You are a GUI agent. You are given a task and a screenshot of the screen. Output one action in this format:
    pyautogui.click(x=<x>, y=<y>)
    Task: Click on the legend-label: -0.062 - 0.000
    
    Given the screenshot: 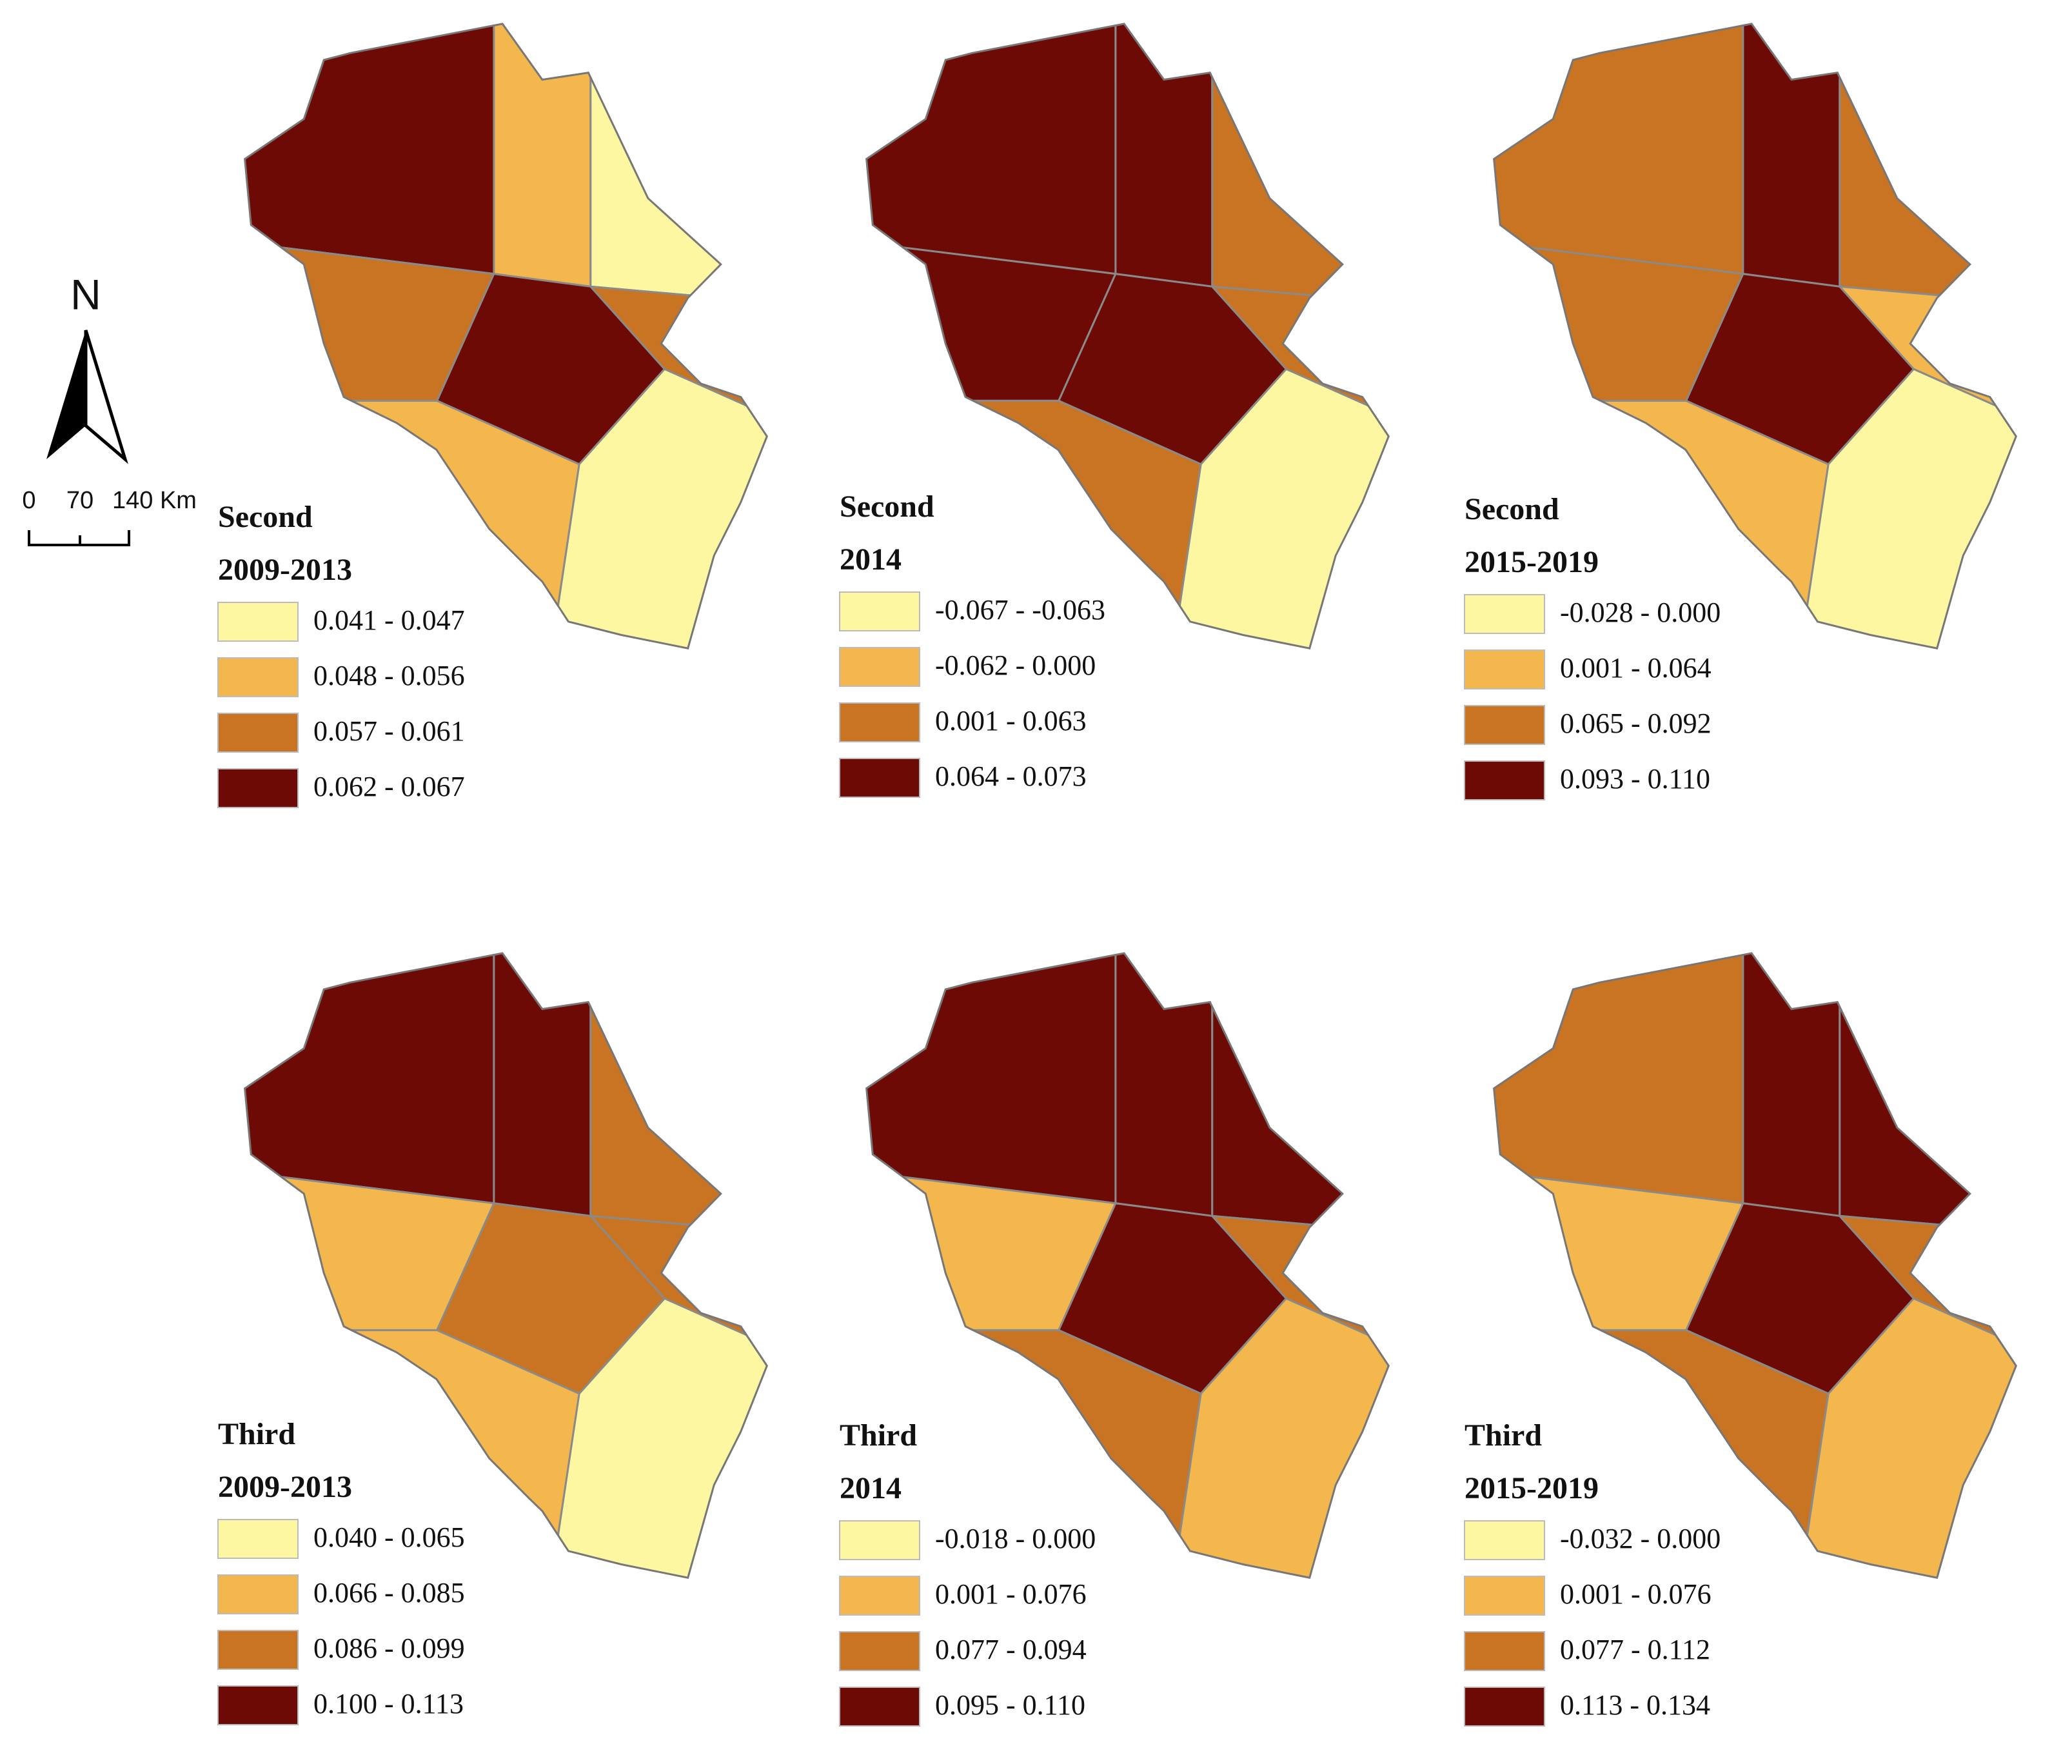 What is the action you would take?
    pyautogui.click(x=1015, y=665)
    